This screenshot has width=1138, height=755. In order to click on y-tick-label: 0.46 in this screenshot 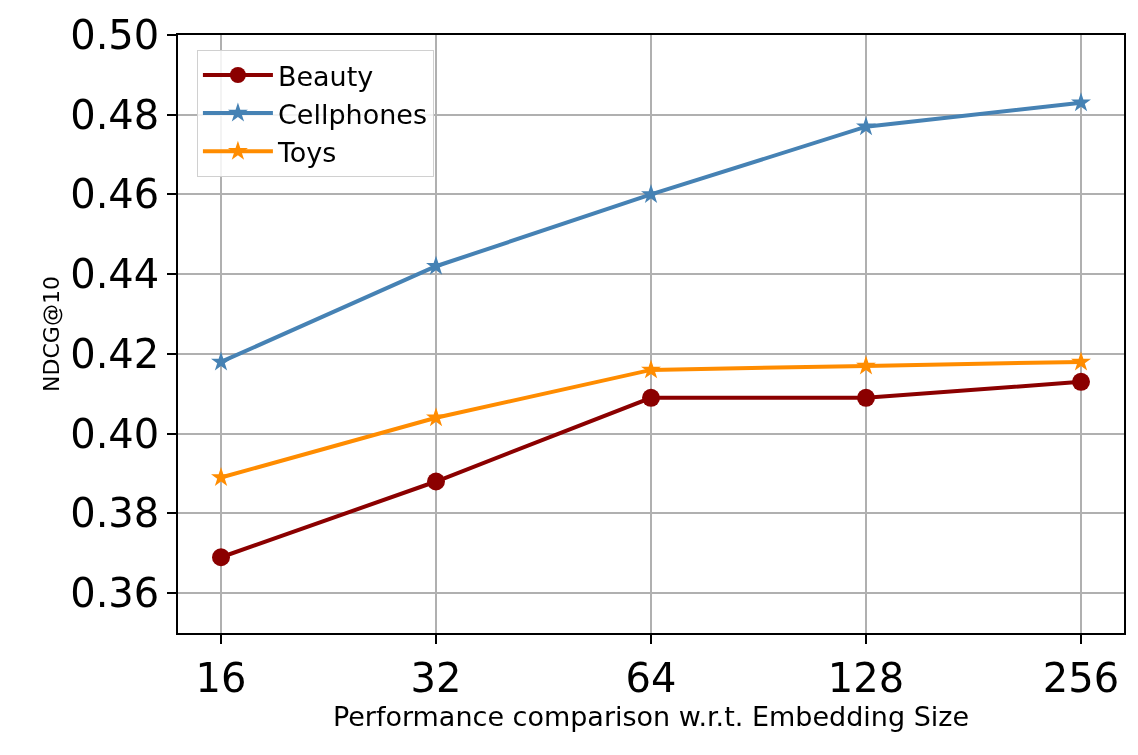, I will do `click(115, 194)`.